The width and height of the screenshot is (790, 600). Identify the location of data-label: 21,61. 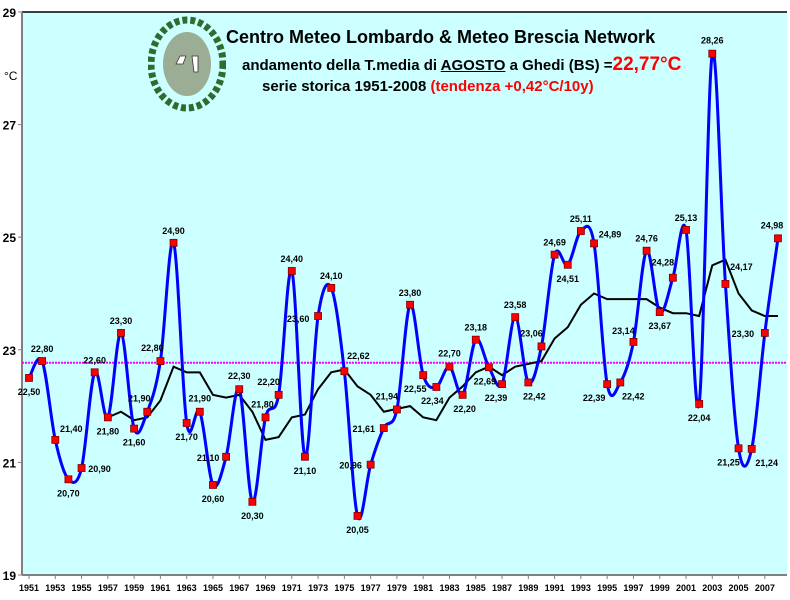
(364, 429).